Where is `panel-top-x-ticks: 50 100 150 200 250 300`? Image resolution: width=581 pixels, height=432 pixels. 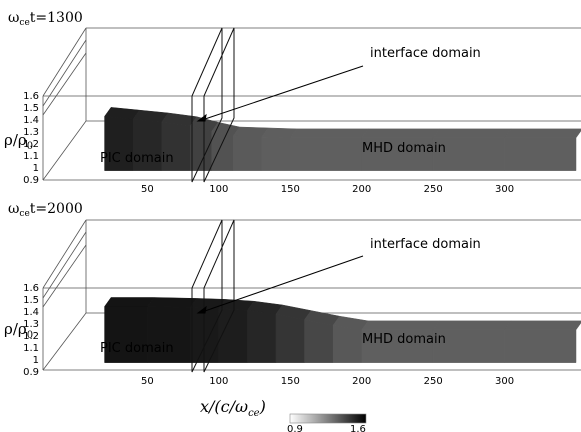 panel-top-x-ticks: 50 100 150 200 250 300 is located at coordinates (327, 189).